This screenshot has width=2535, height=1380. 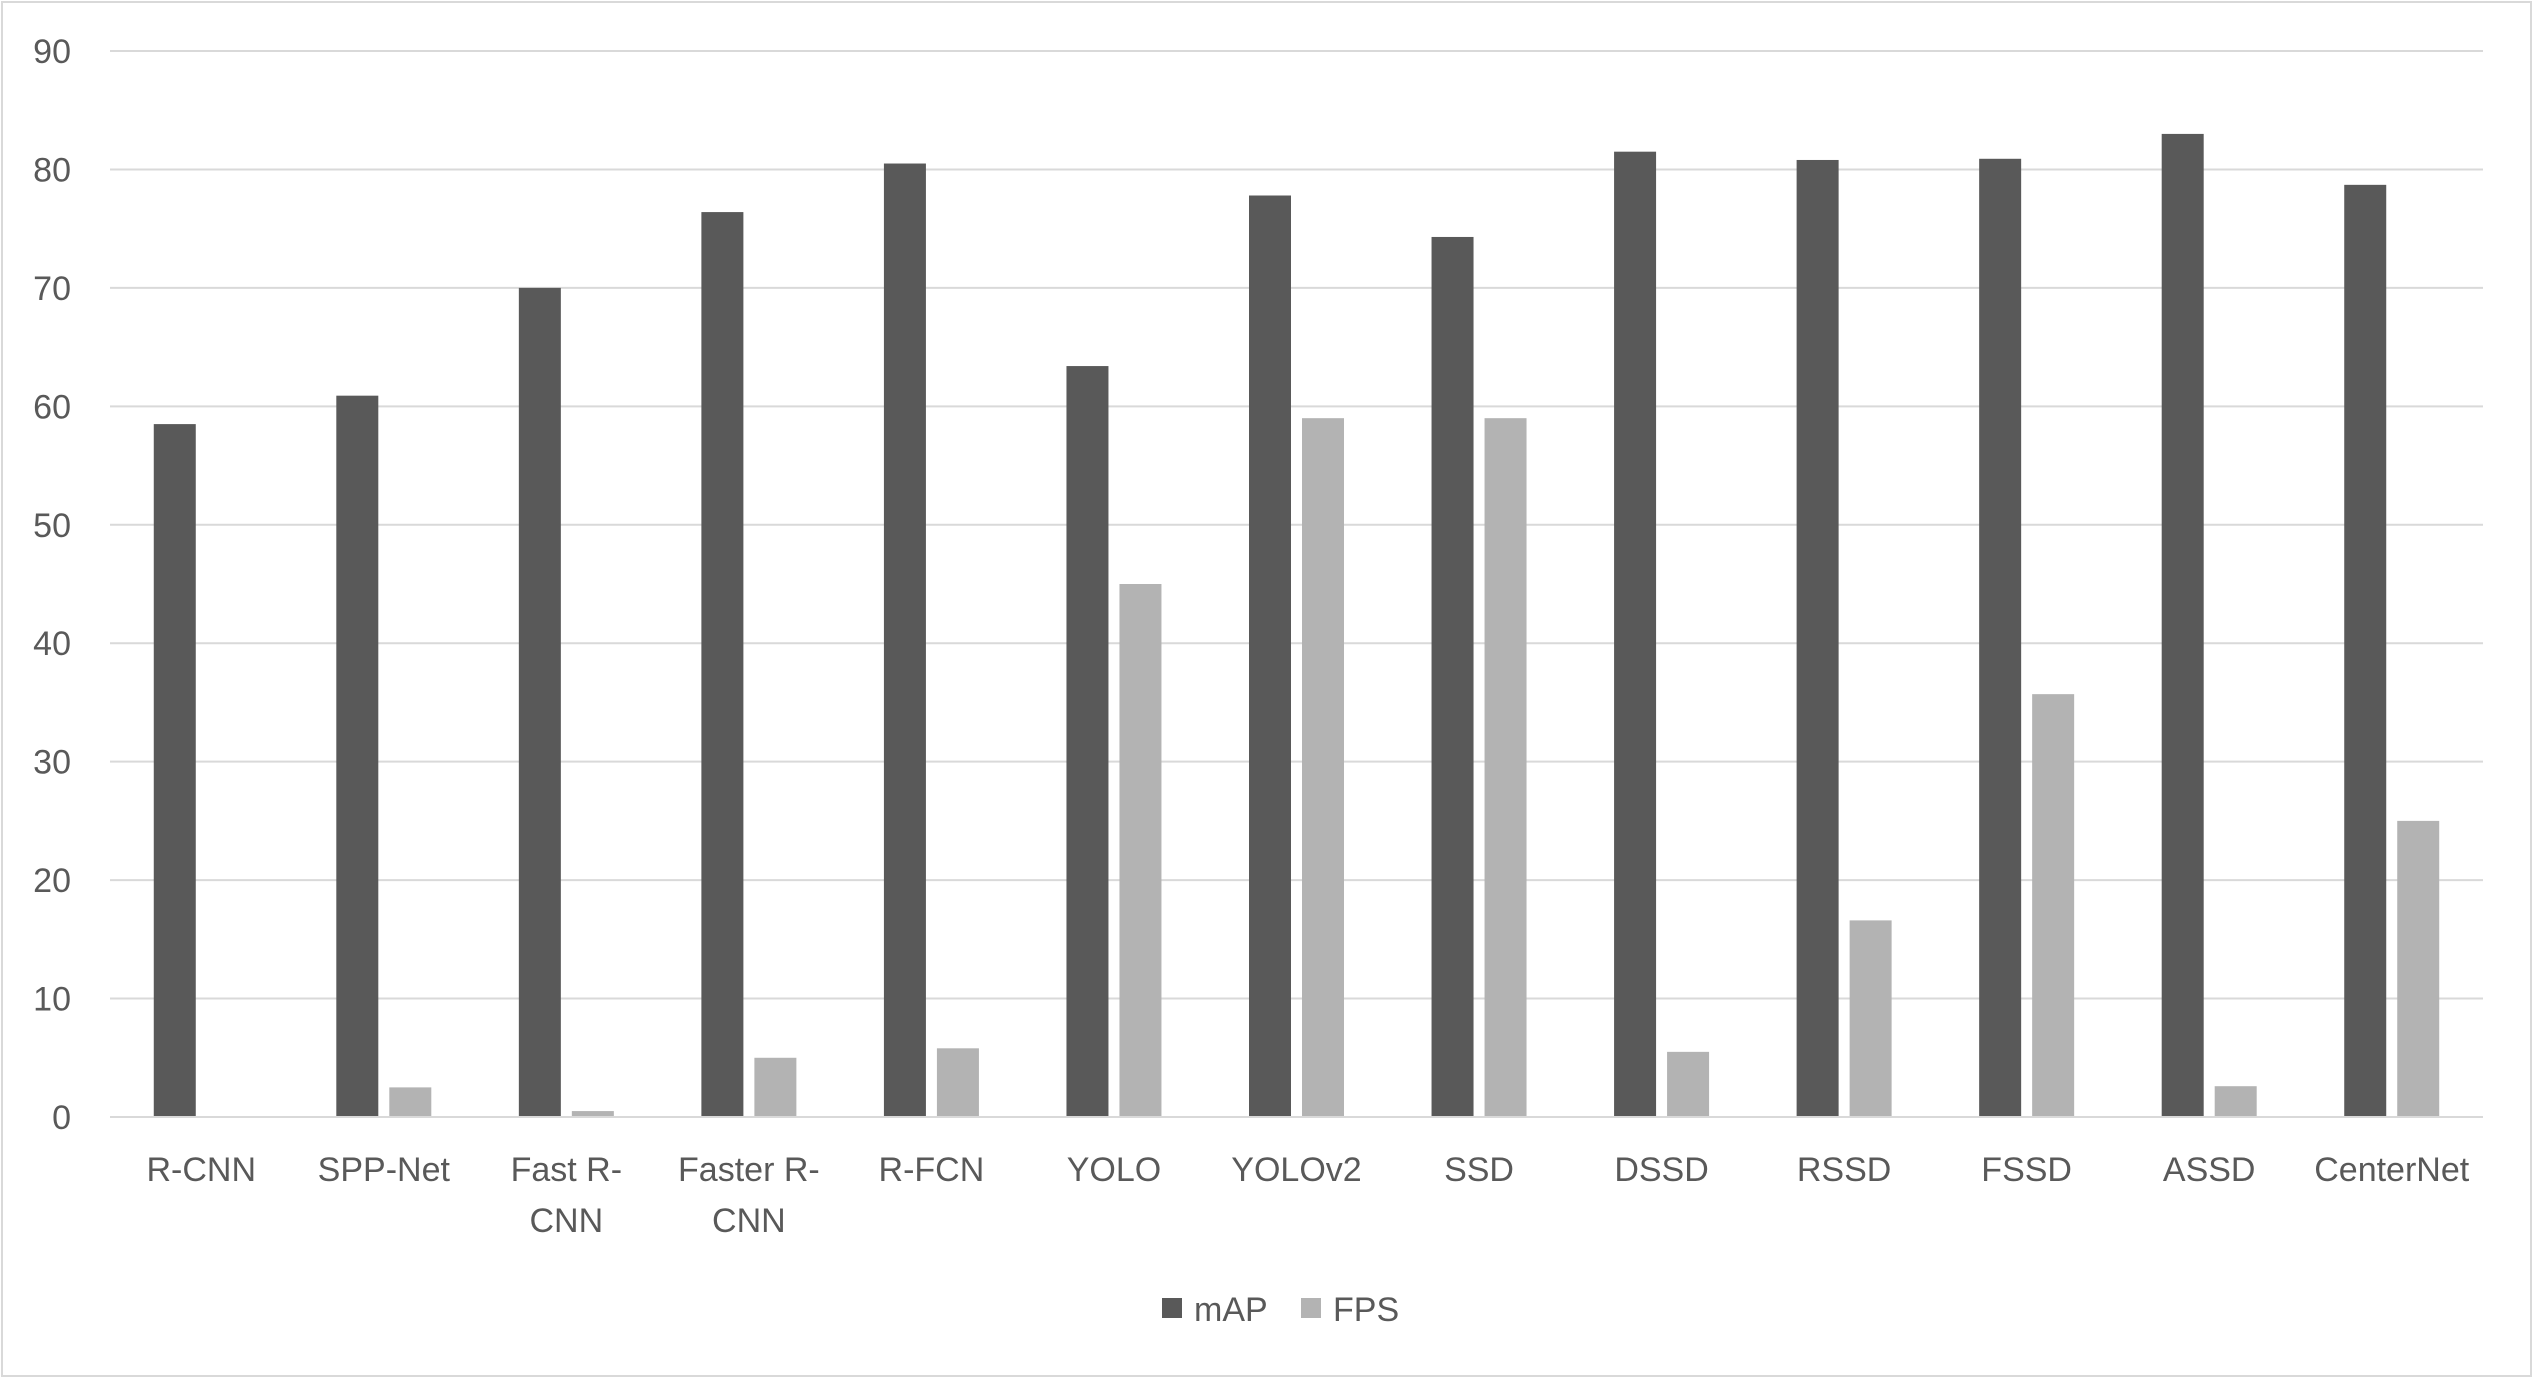 I want to click on bar-map-fast-r-cnn, so click(x=539, y=702).